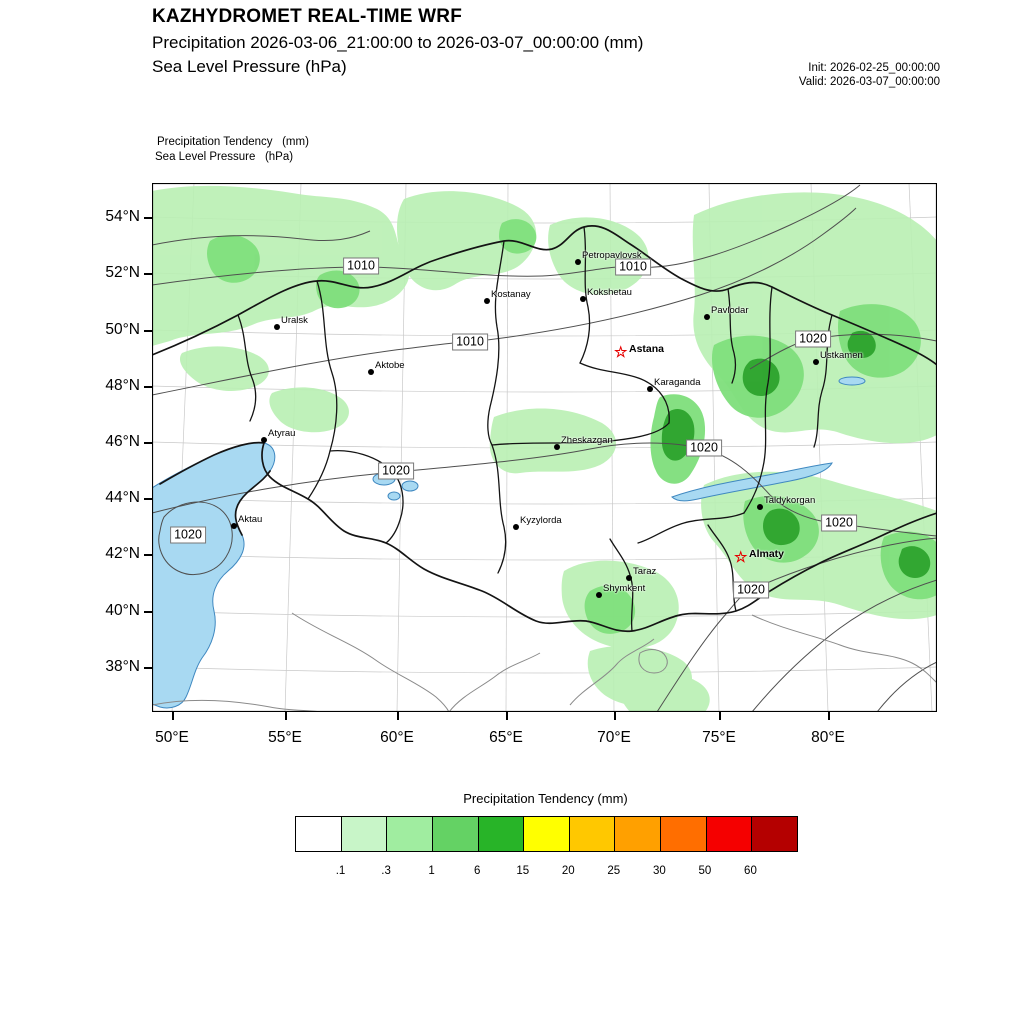 The height and width of the screenshot is (1024, 1024). I want to click on x-axis-label: 65°E, so click(506, 737).